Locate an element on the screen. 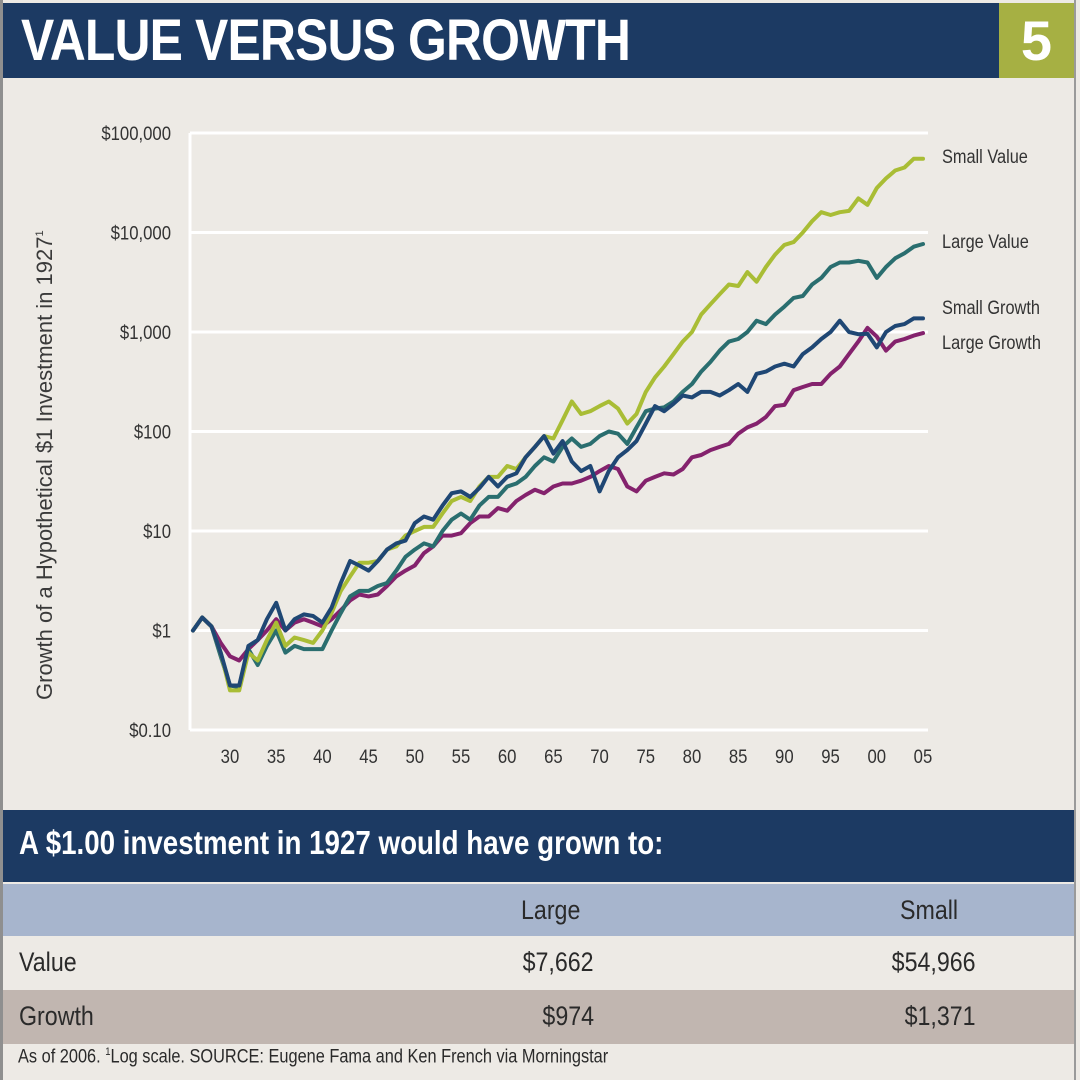  y-tick-label: $1,000 is located at coordinates (145, 332).